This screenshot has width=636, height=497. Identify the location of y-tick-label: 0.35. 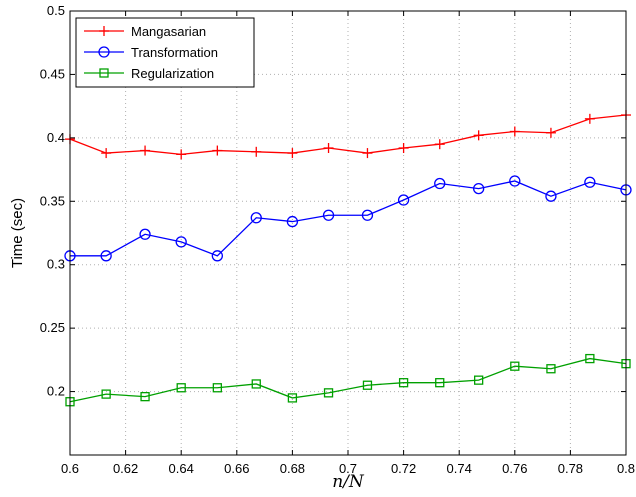
(52, 200).